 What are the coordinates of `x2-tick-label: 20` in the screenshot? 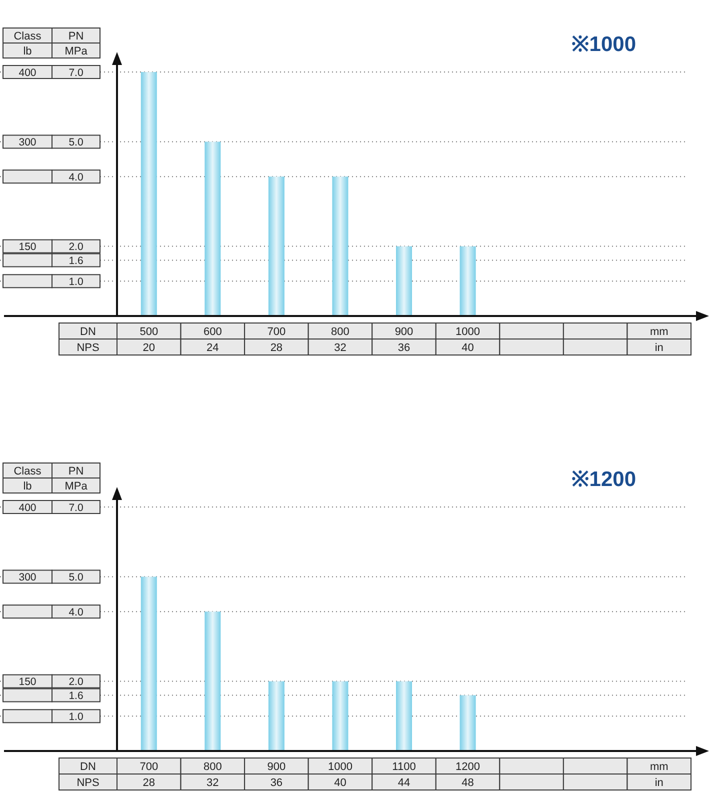 It's located at (149, 348).